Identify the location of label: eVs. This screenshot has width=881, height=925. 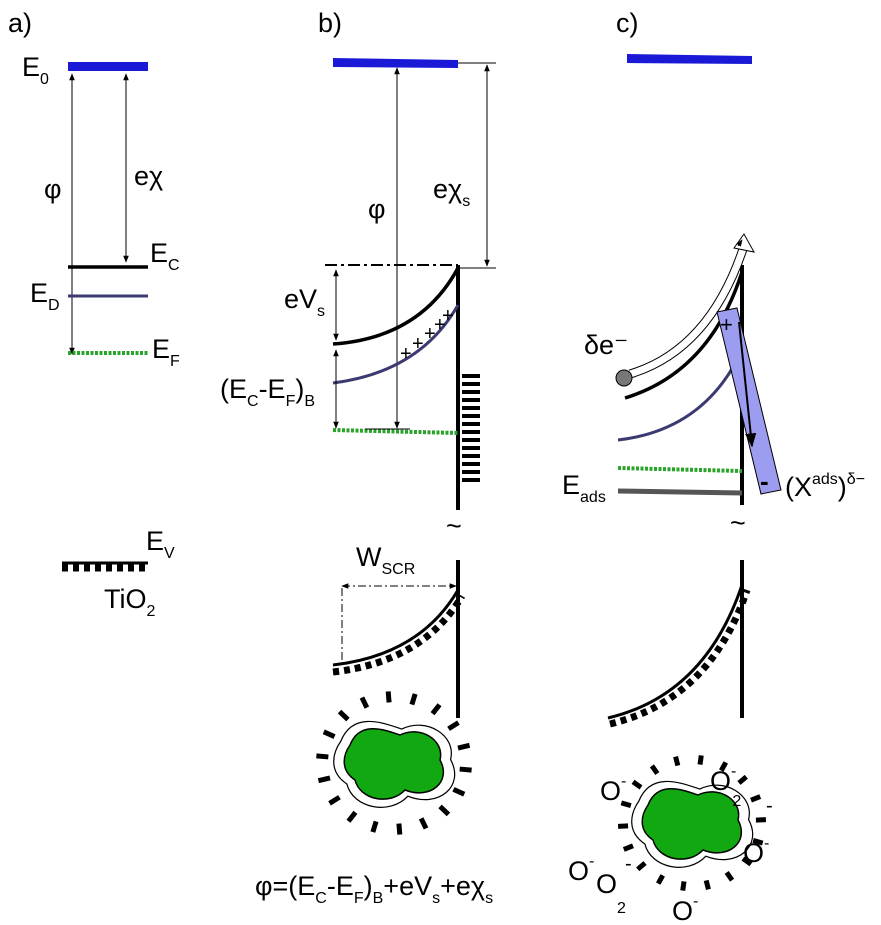
(304, 302).